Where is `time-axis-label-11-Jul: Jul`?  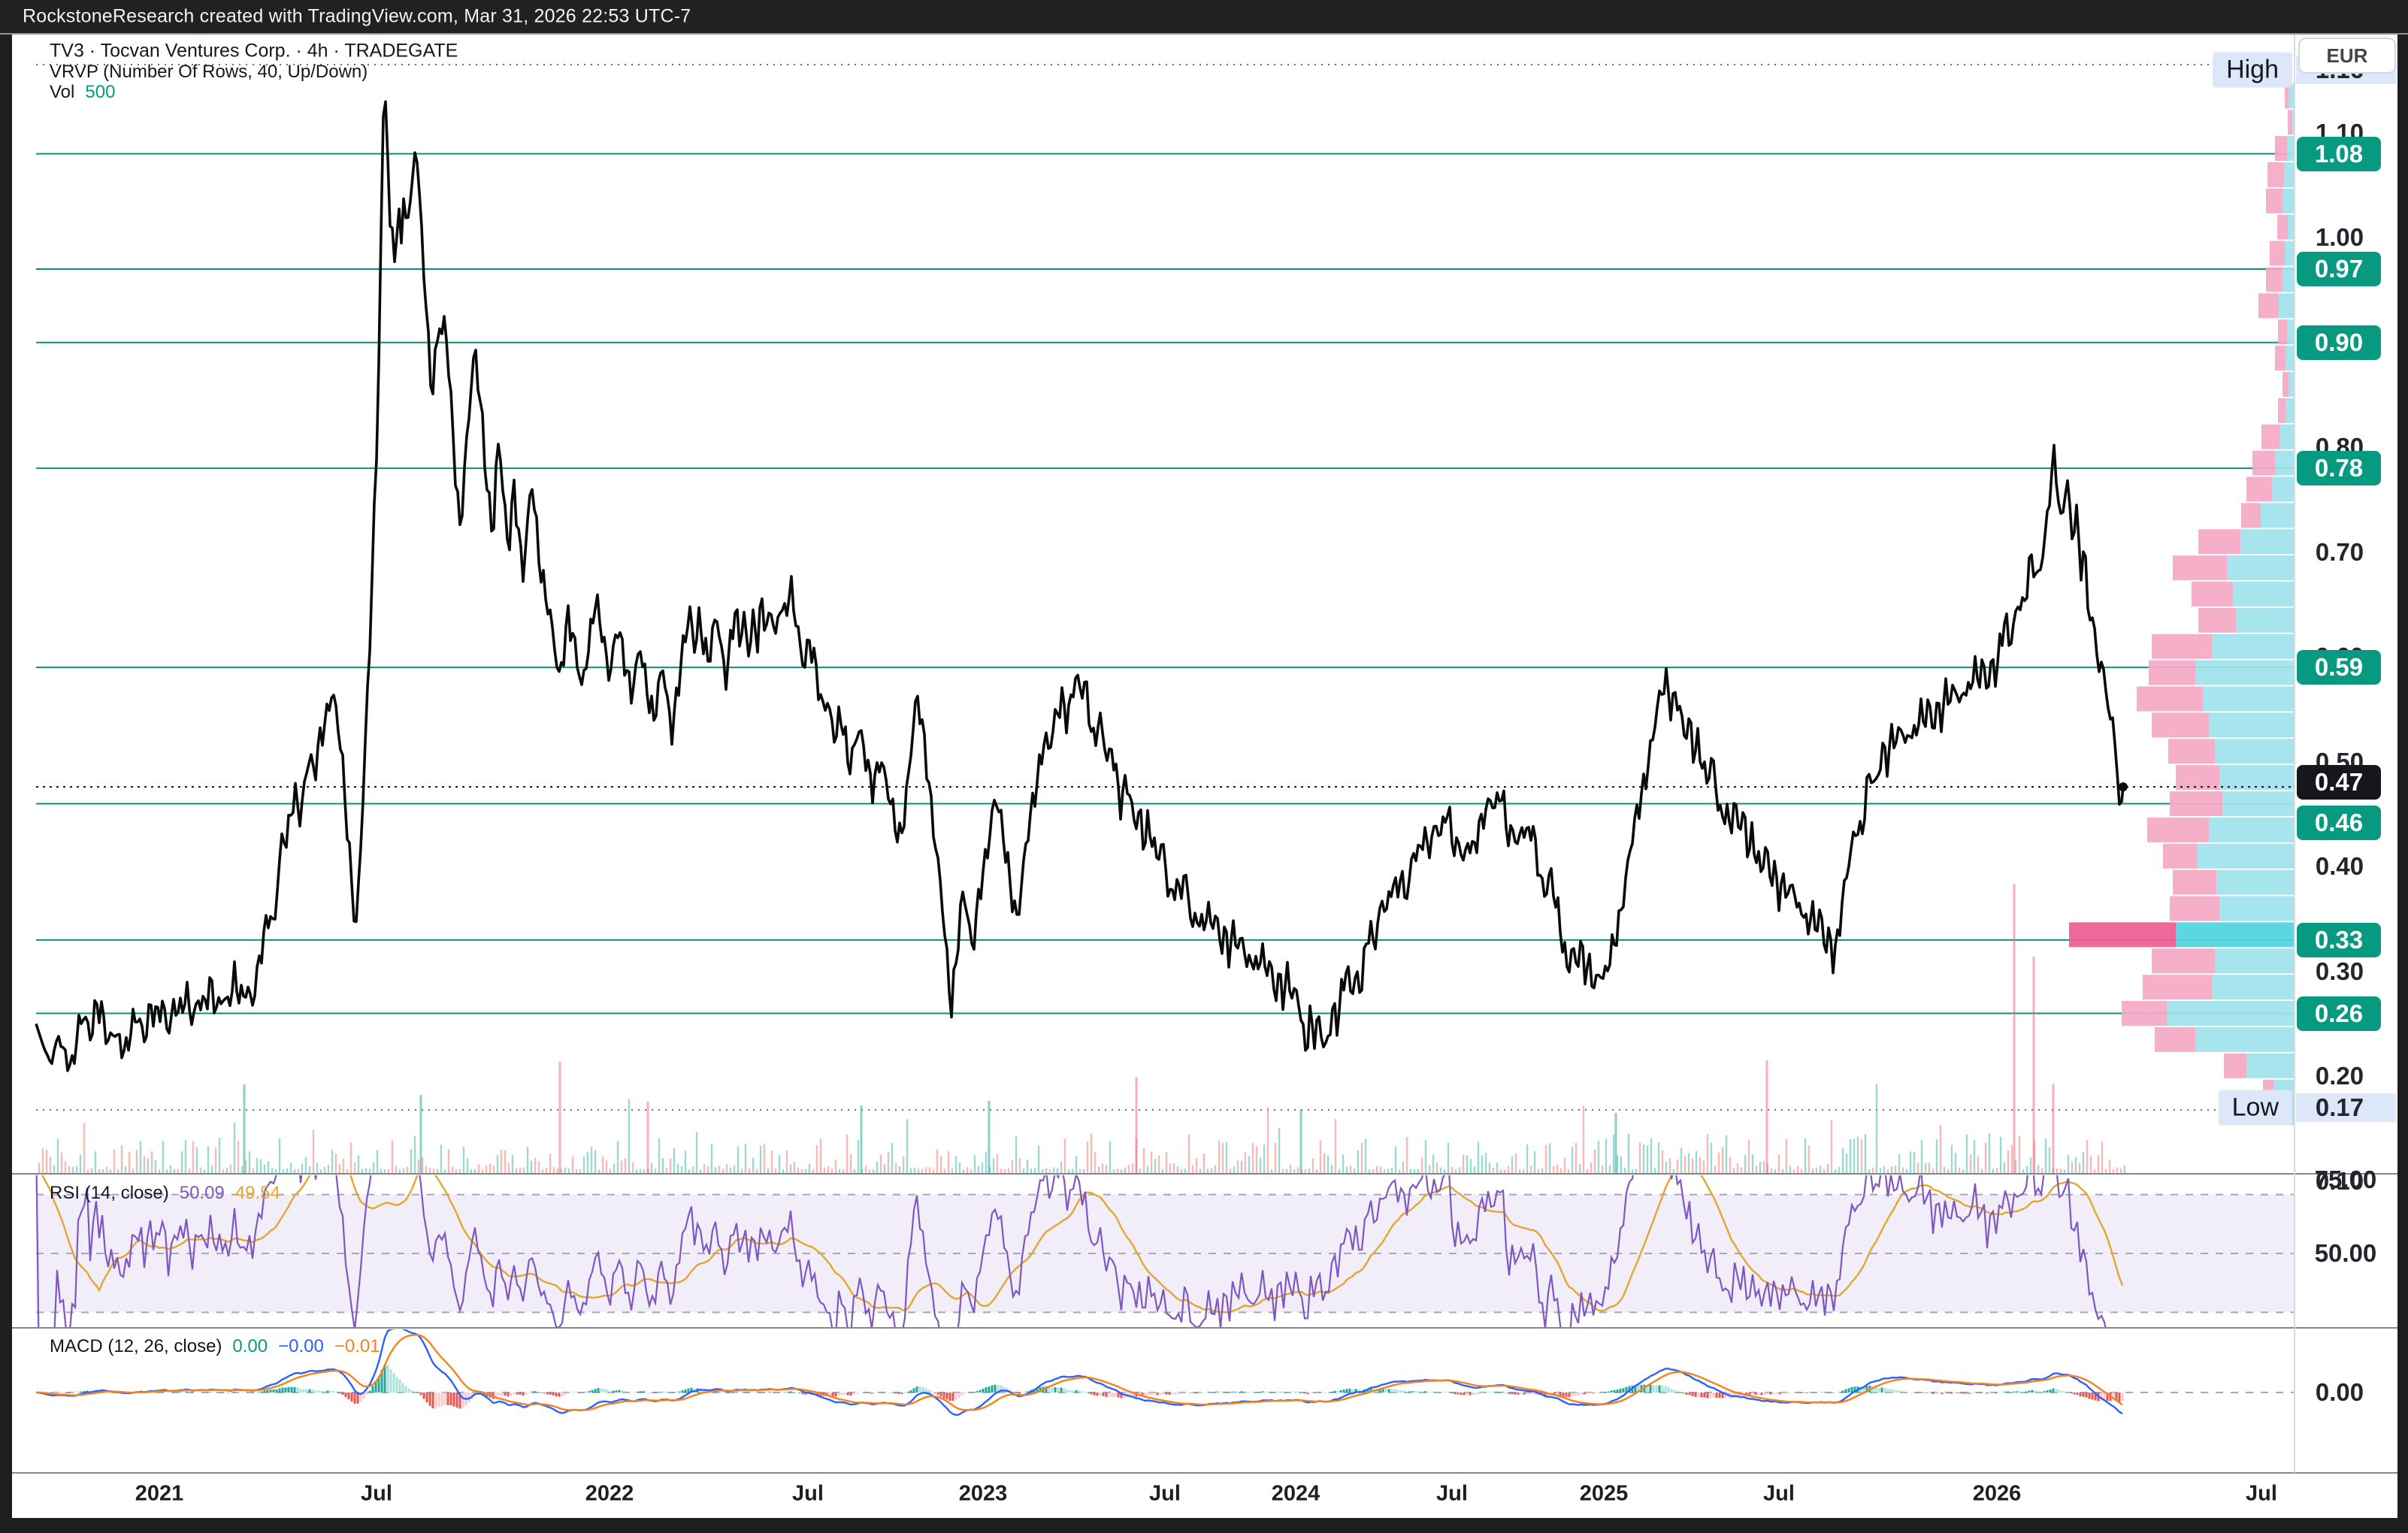 time-axis-label-11-Jul: Jul is located at coordinates (2261, 1493).